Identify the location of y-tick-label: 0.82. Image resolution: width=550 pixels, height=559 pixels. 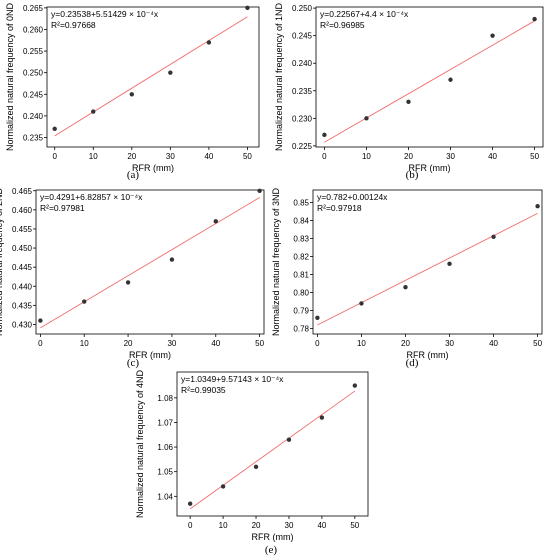
(301, 257).